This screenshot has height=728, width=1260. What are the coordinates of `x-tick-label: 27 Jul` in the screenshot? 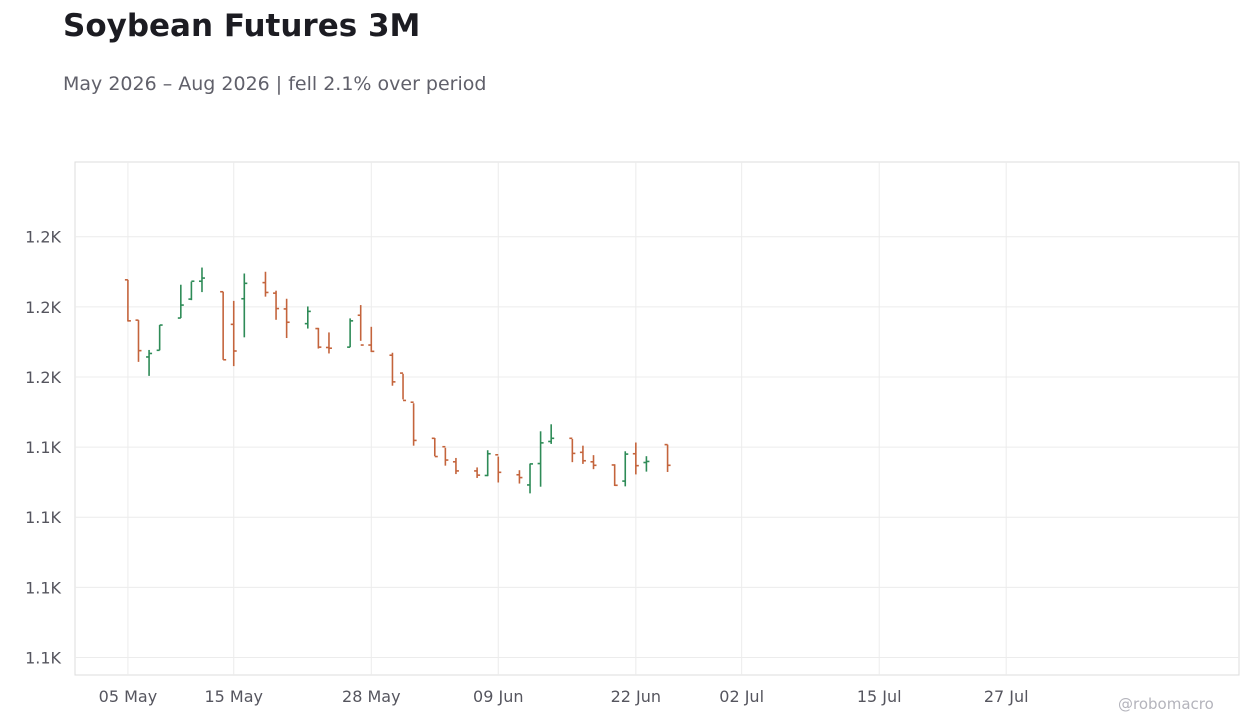 It's located at (1006, 696).